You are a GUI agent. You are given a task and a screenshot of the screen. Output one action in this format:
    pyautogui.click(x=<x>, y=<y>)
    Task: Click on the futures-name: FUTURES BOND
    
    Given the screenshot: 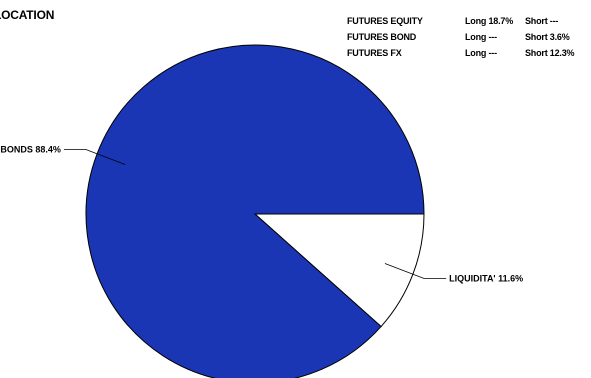 What is the action you would take?
    pyautogui.click(x=382, y=37)
    